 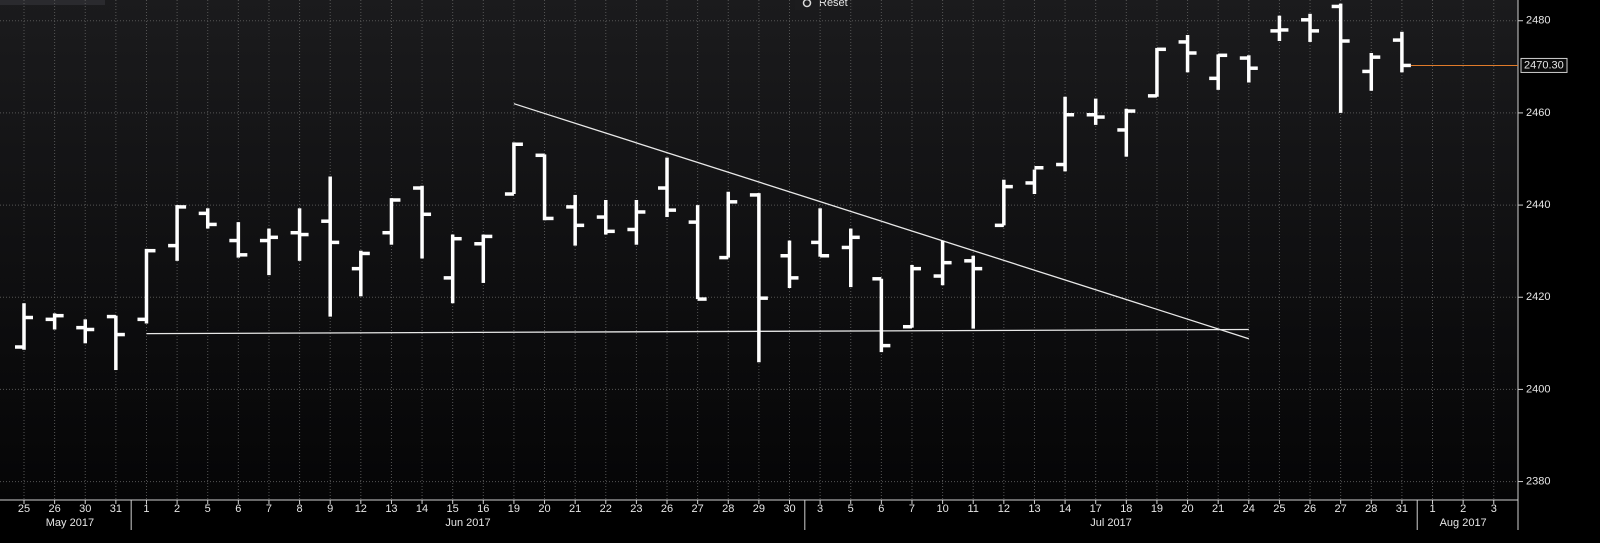 I want to click on x-tick-label: 23, so click(x=636, y=509).